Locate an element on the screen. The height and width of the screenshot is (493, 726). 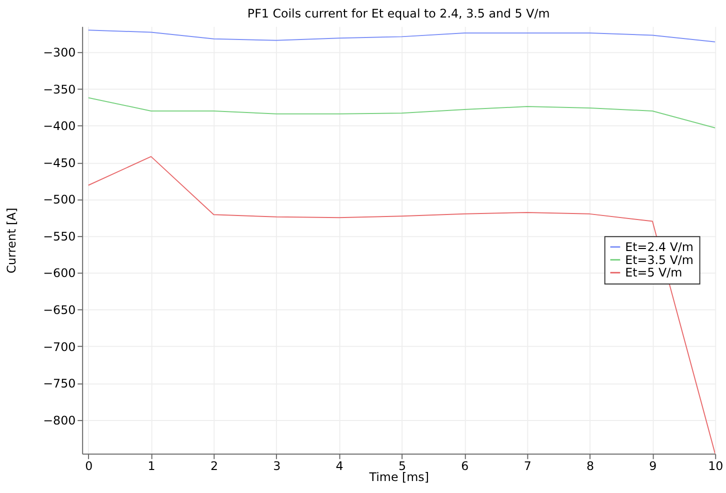
legend-label: Et=3.5 V/m is located at coordinates (659, 259).